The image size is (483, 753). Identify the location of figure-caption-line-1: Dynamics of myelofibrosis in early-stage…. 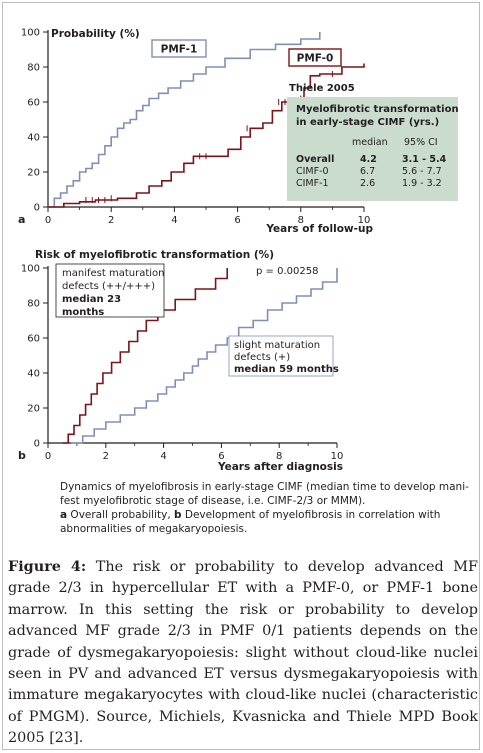
(264, 487).